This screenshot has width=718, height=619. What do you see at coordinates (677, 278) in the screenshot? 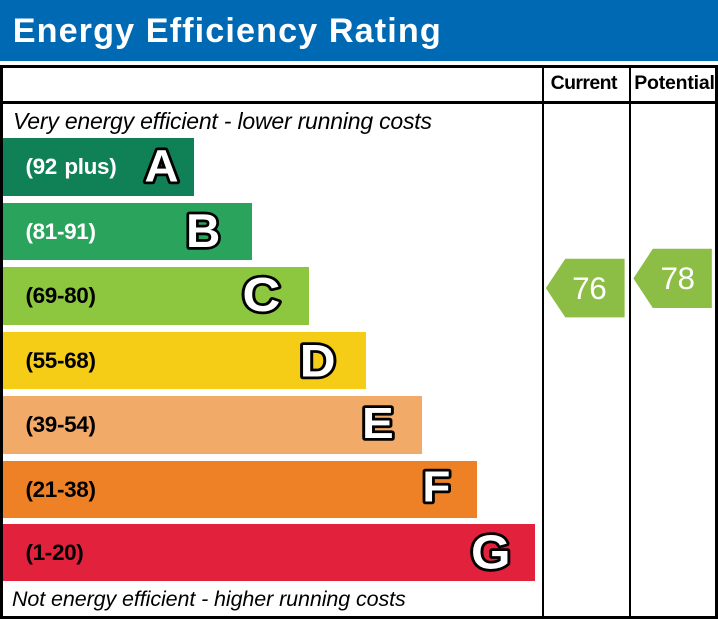
I see `svg-text: 78` at bounding box center [677, 278].